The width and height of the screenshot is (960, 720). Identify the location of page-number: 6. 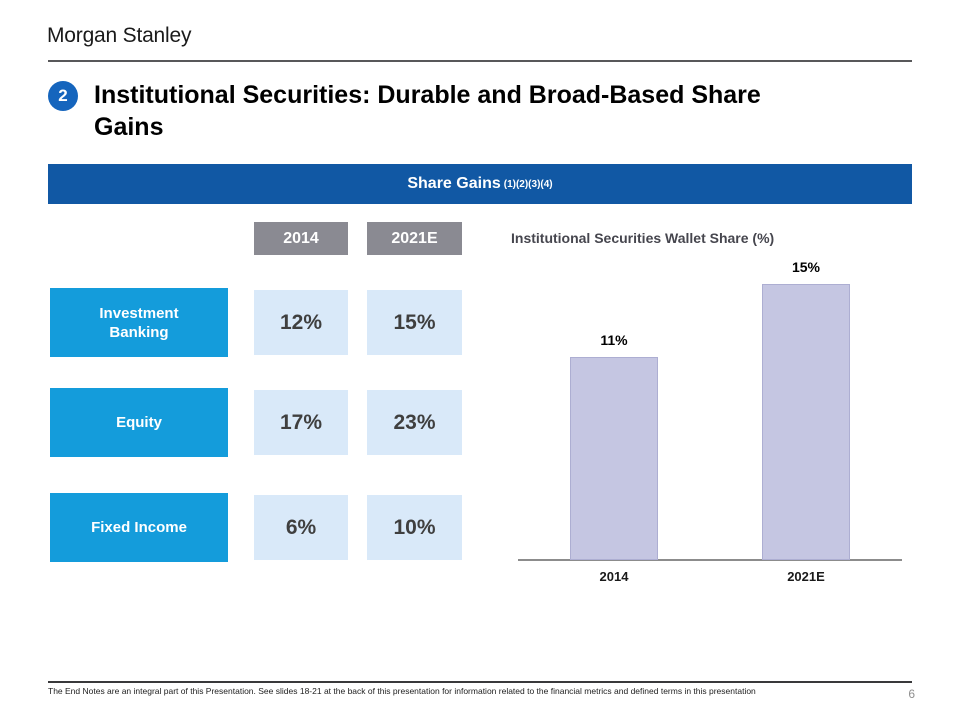
(911, 694).